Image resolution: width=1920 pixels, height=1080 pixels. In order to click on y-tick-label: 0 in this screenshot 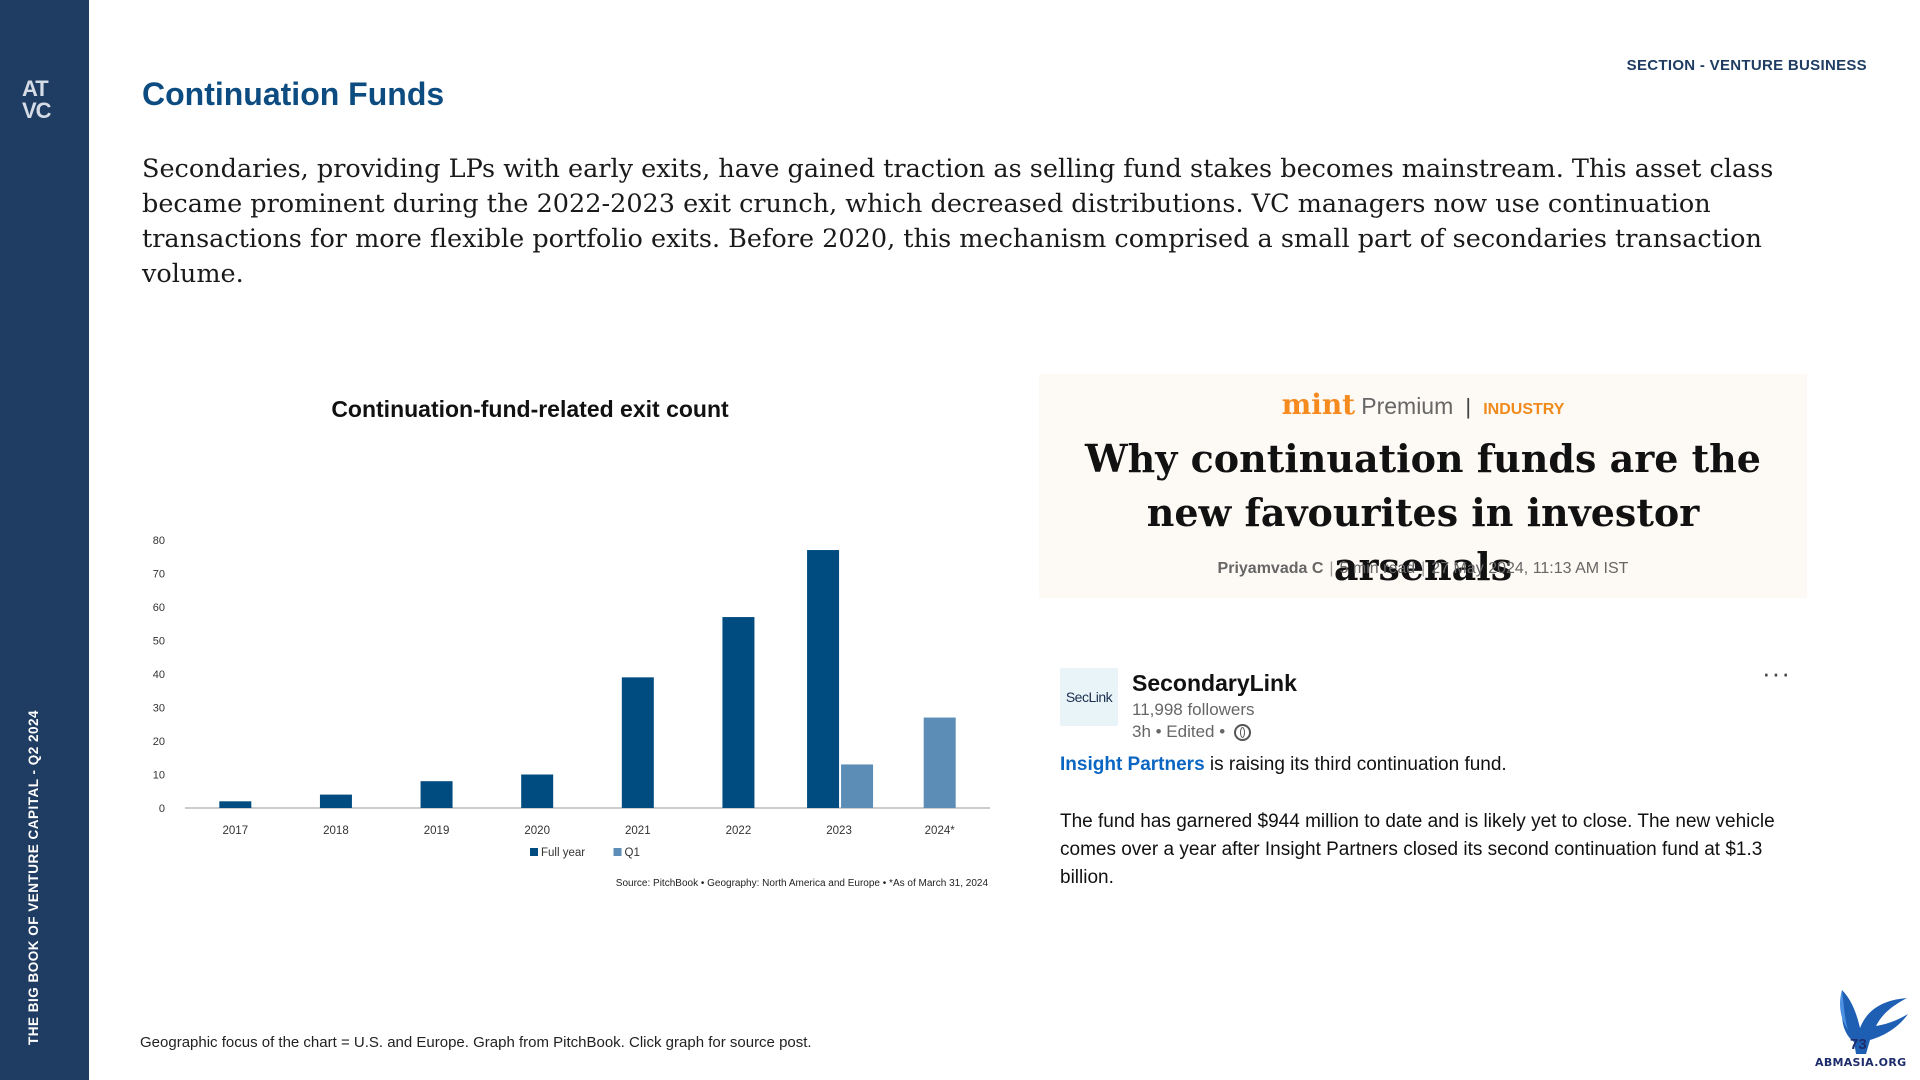, I will do `click(162, 809)`.